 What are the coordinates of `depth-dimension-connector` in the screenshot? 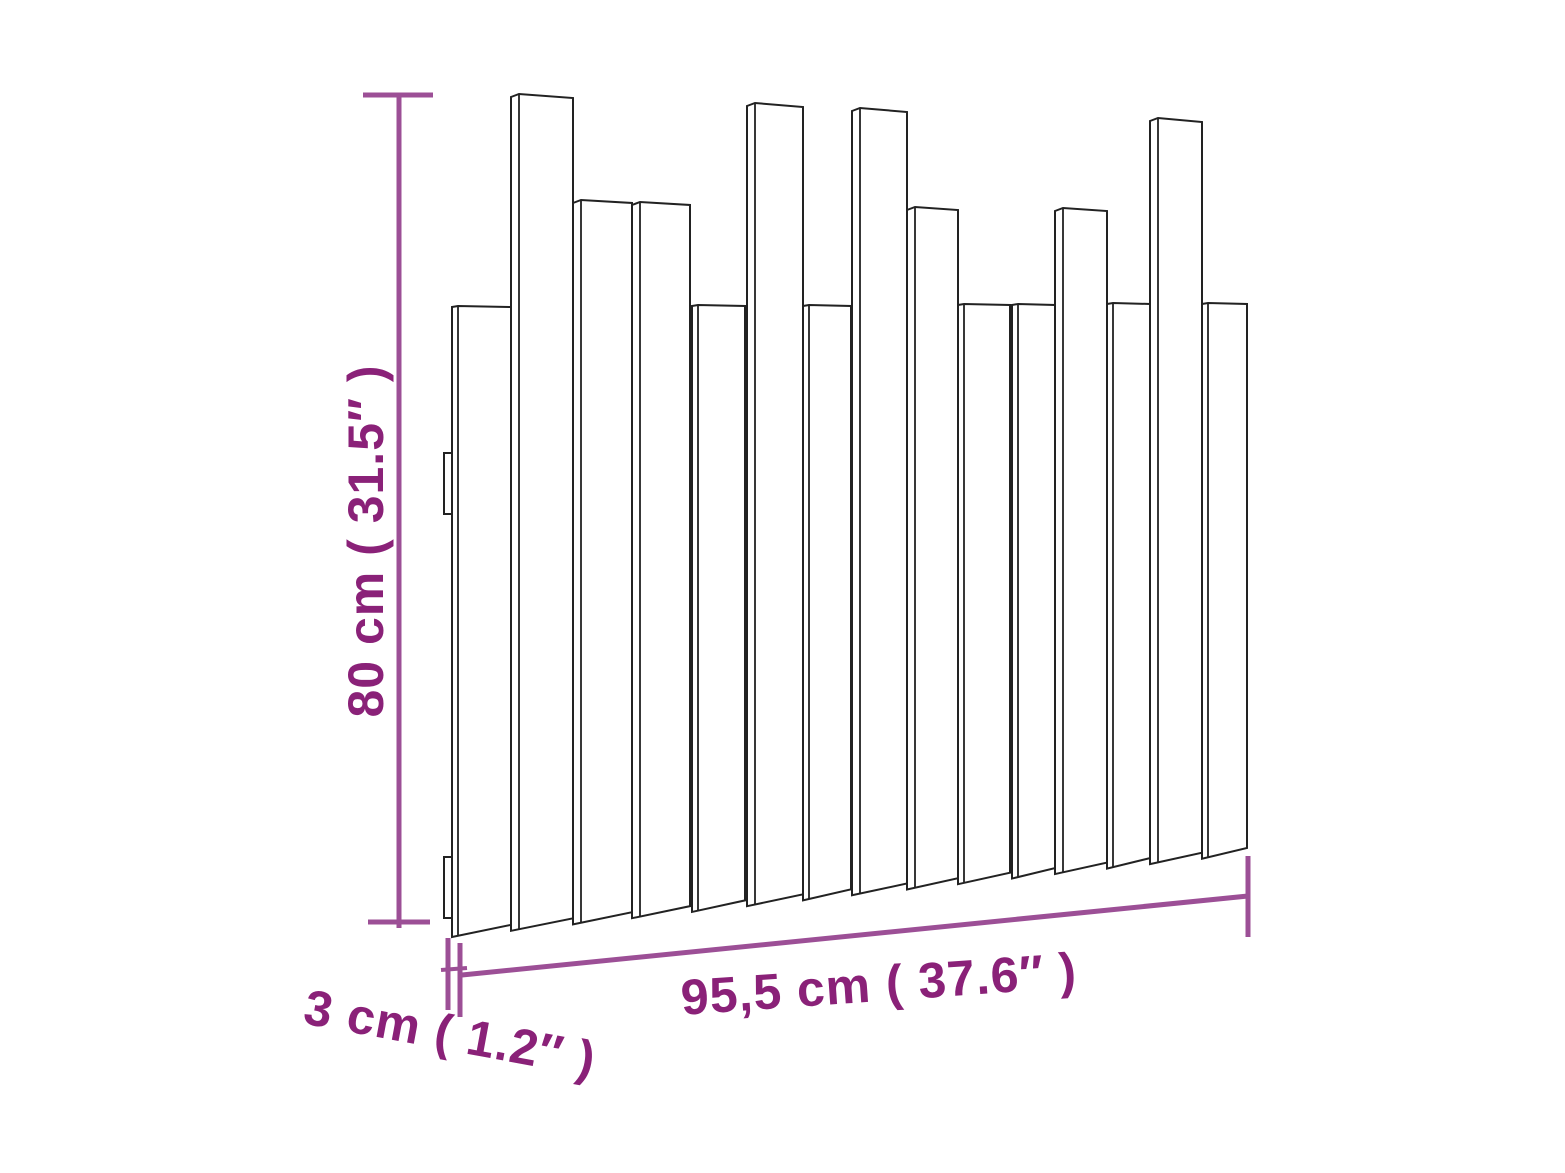 It's located at (454, 969).